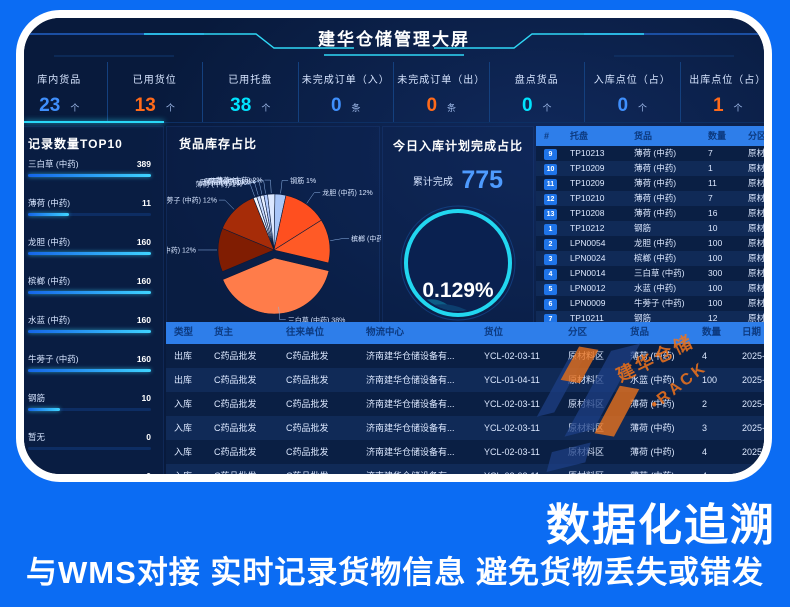  What do you see at coordinates (650, 198) in the screenshot?
I see `pallet-row: 12 TP10210 薄荷 (中药) 7 原材料区` at bounding box center [650, 198].